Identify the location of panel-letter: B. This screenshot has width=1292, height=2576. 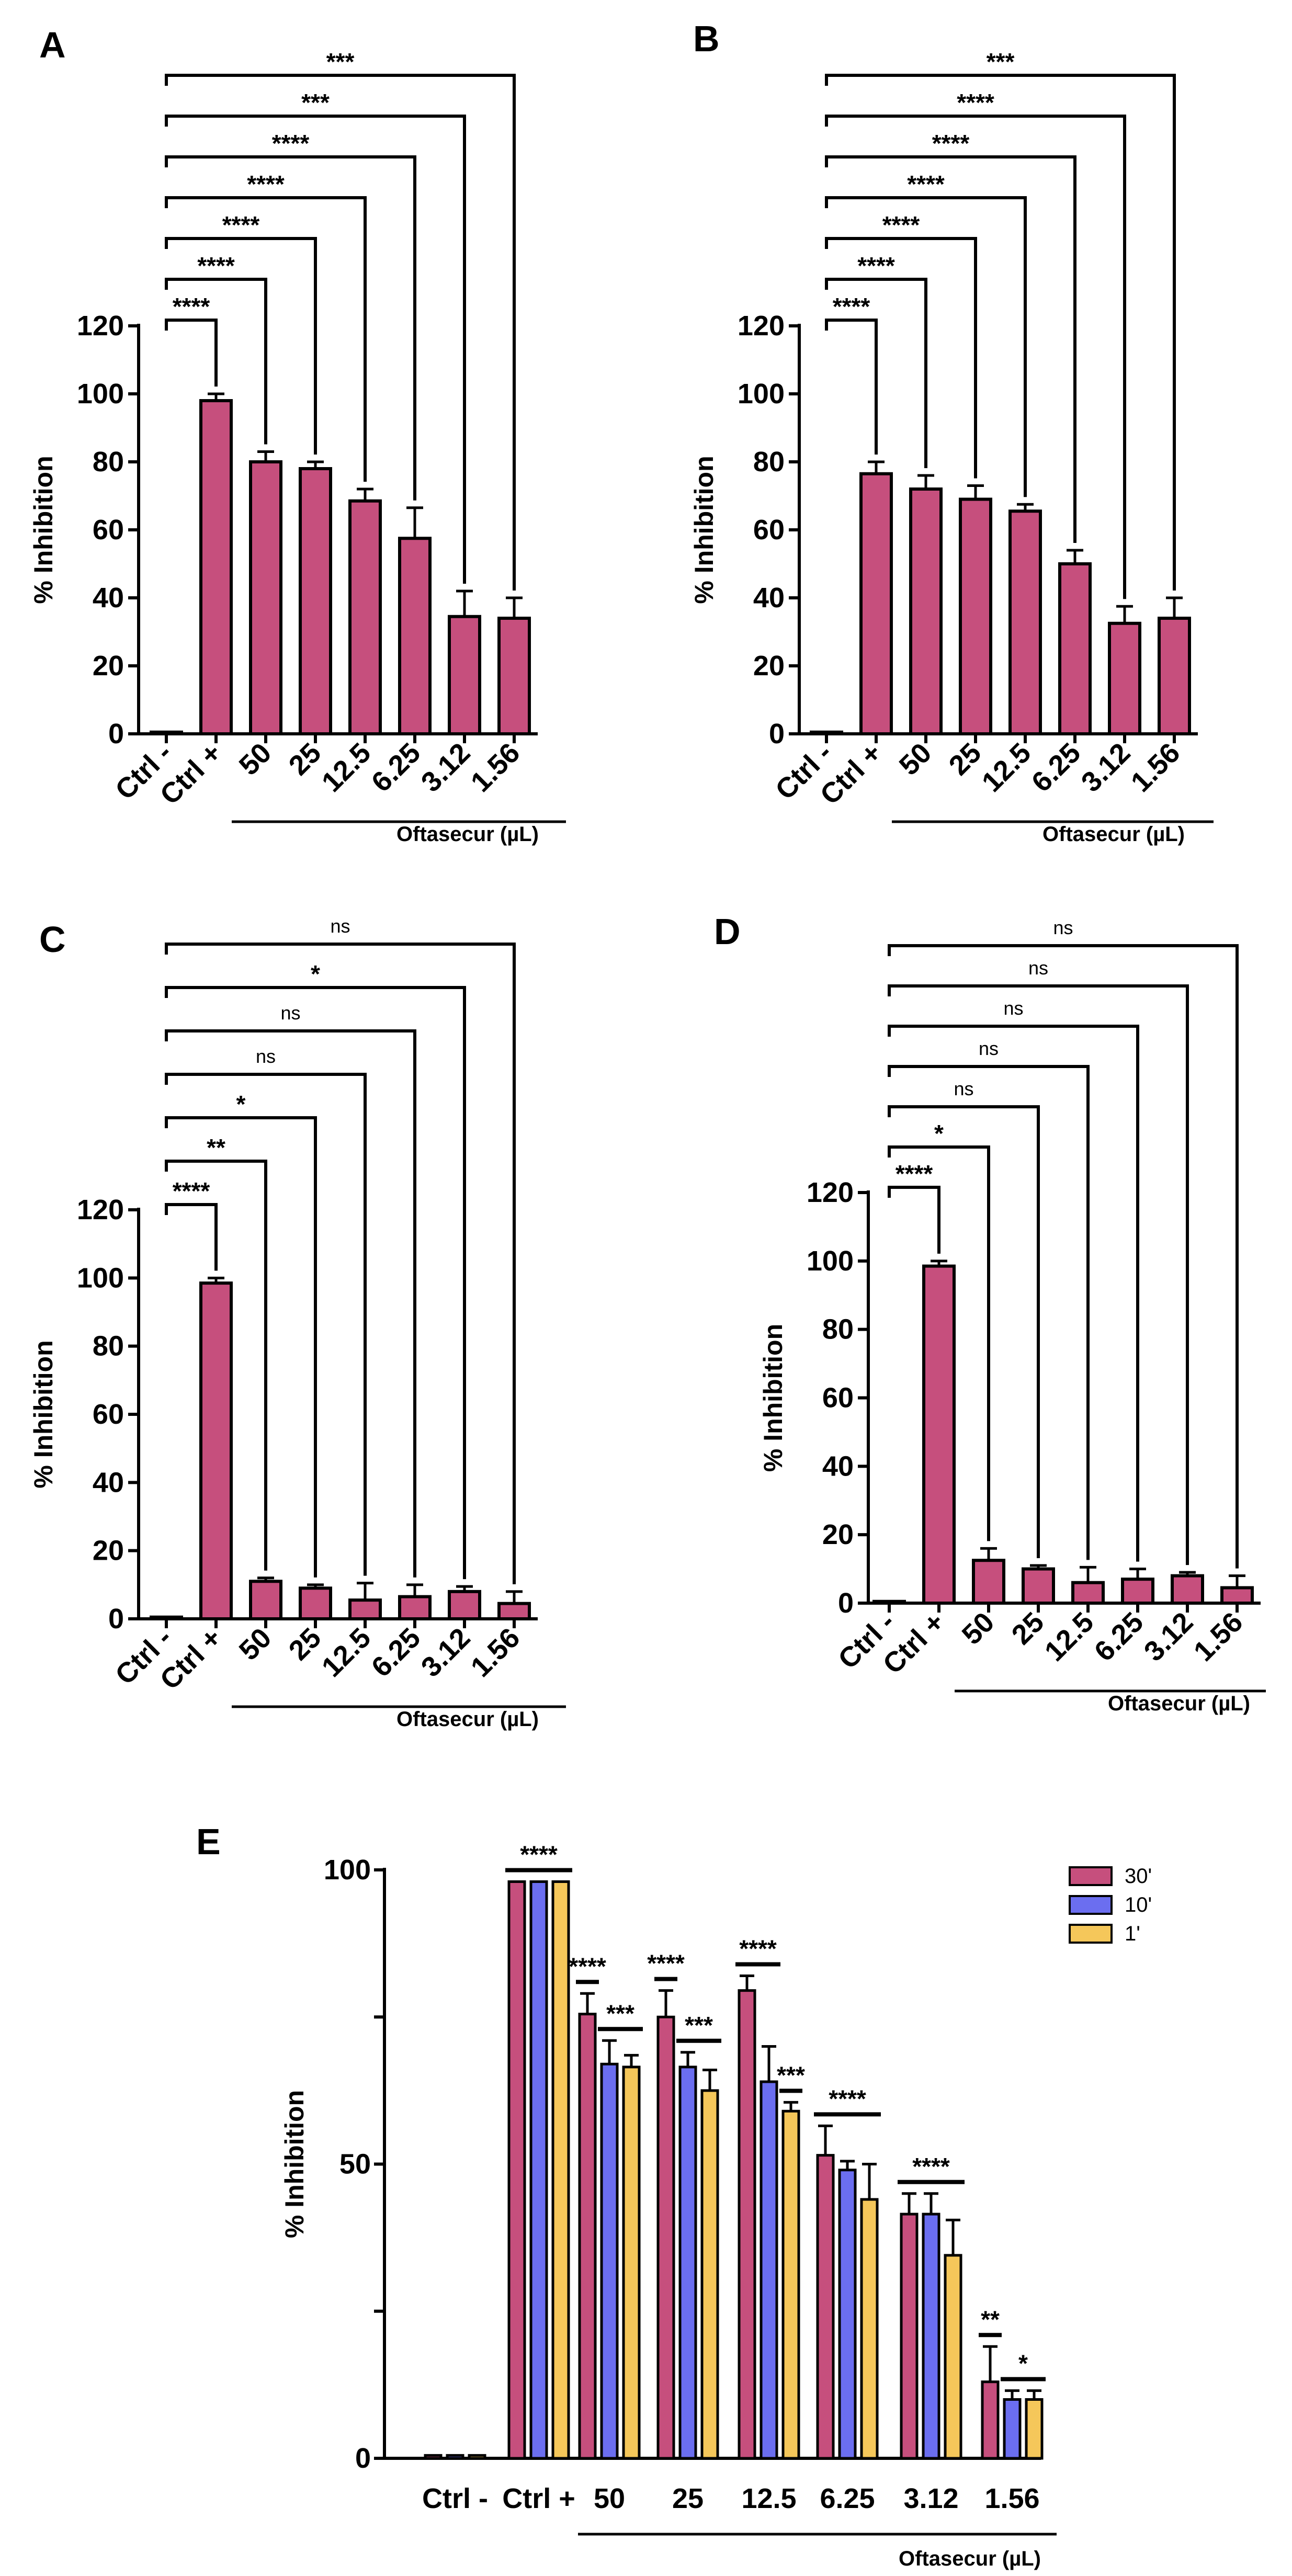
(707, 38).